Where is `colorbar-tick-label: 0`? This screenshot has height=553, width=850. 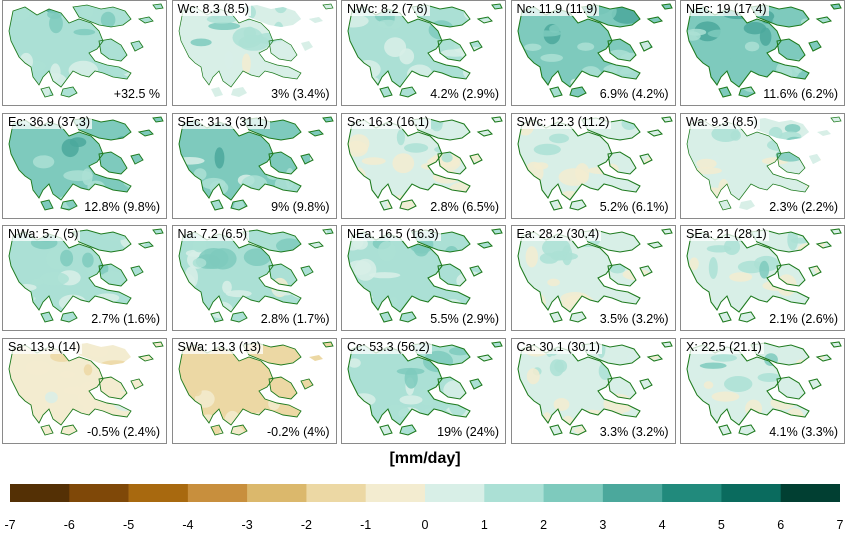 colorbar-tick-label: 0 is located at coordinates (425, 525).